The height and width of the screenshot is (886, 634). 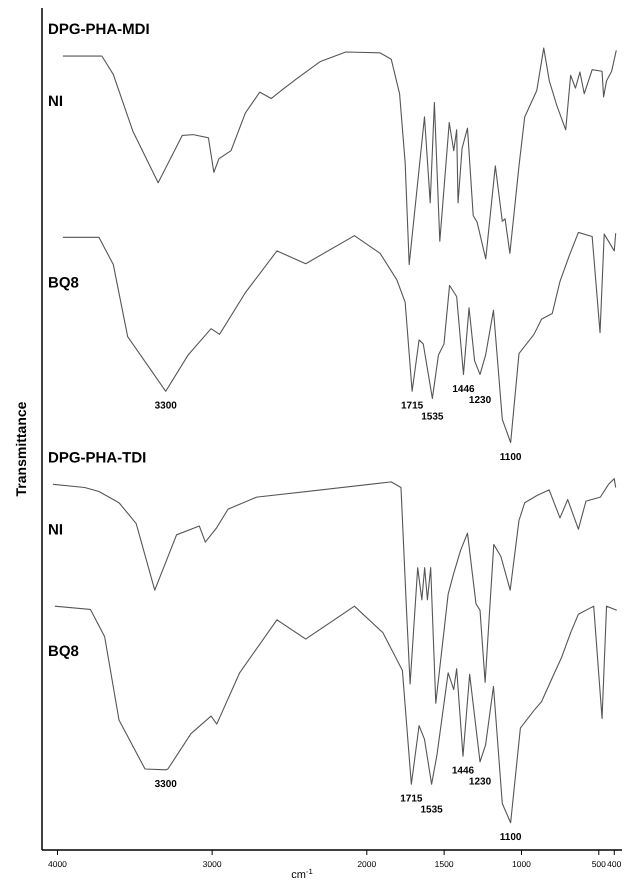 I want to click on annotation: DPG-PHA-TDI, so click(x=97, y=457).